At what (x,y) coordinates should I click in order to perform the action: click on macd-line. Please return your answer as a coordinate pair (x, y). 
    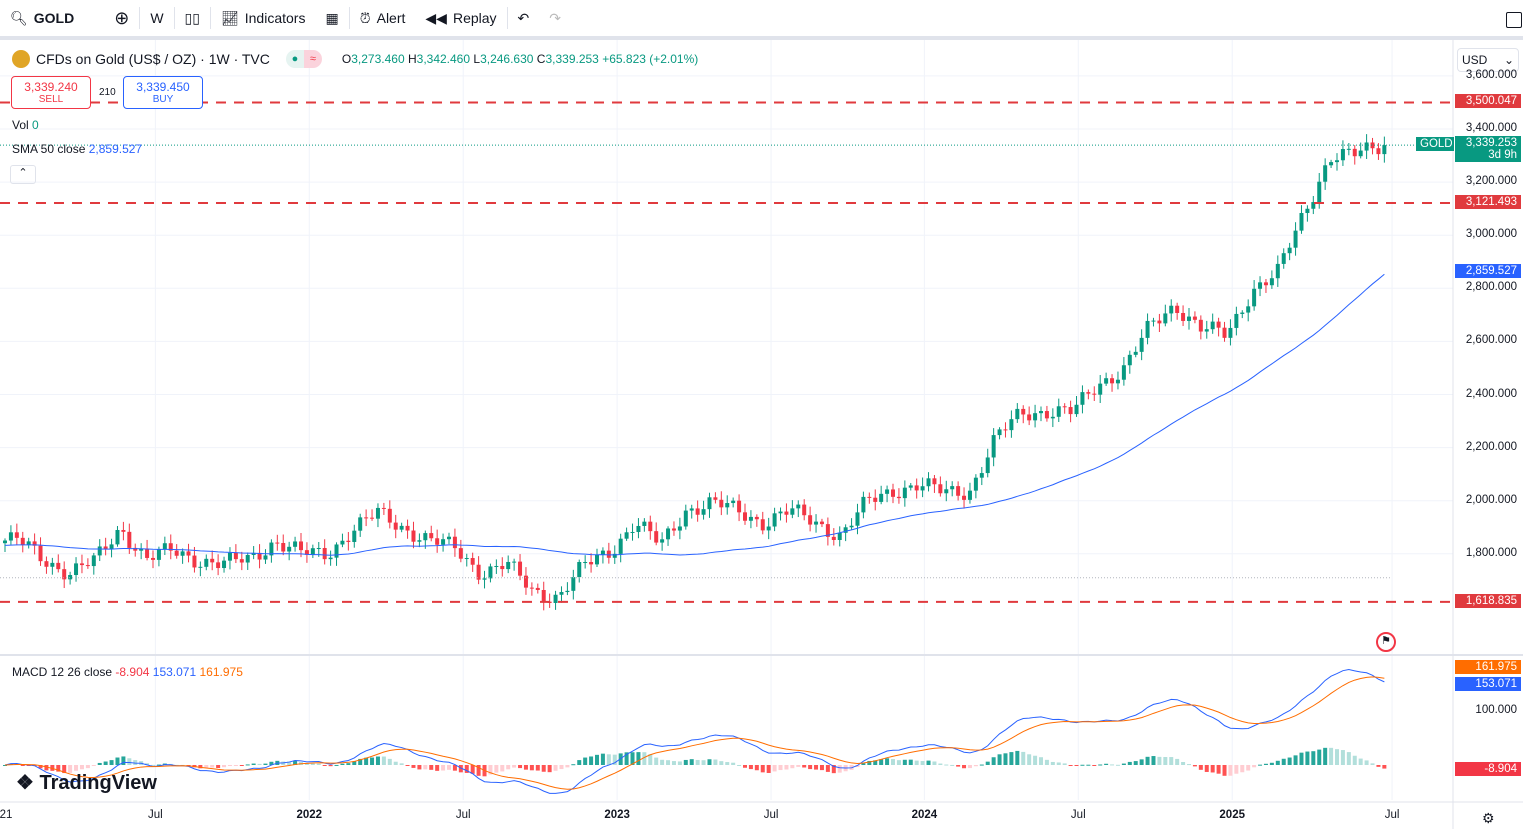
    Looking at the image, I should click on (694, 731).